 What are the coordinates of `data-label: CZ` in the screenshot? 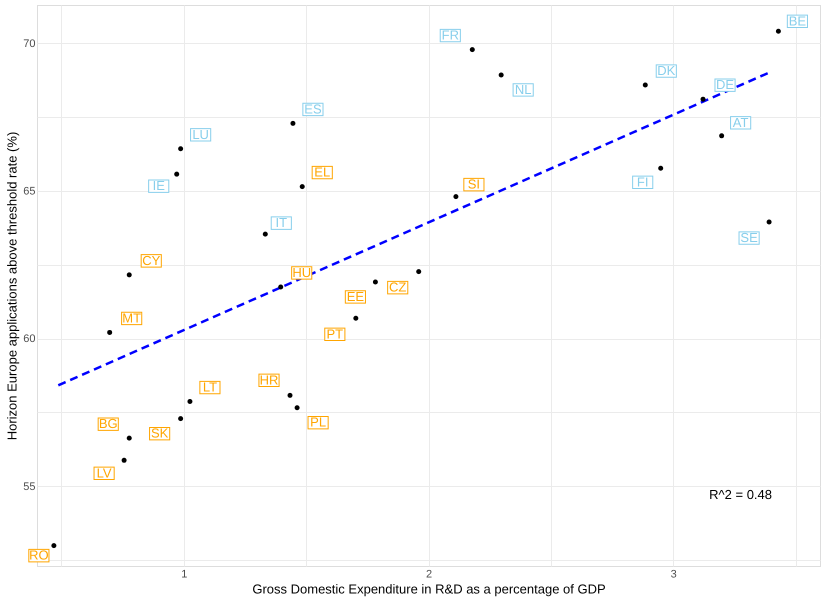 It's located at (397, 287).